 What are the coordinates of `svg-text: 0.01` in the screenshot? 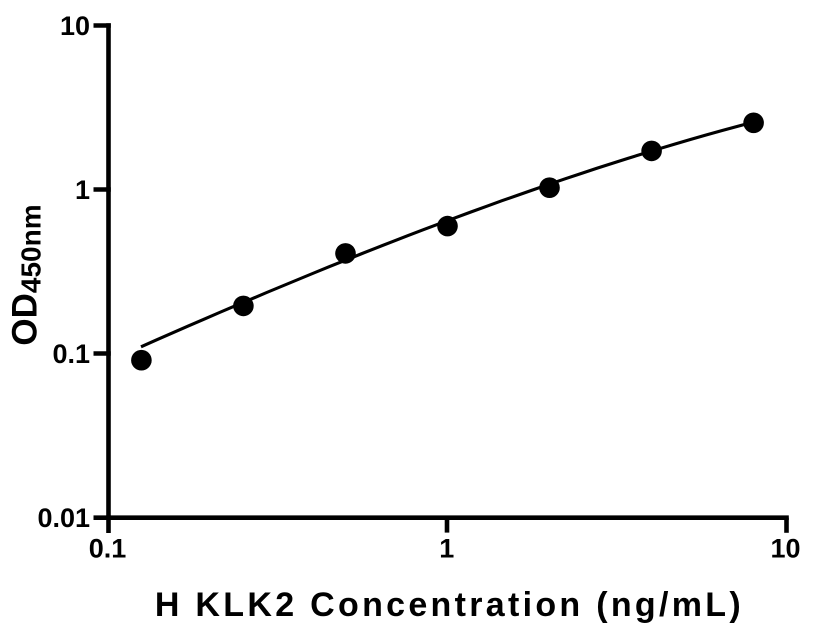 It's located at (63, 518).